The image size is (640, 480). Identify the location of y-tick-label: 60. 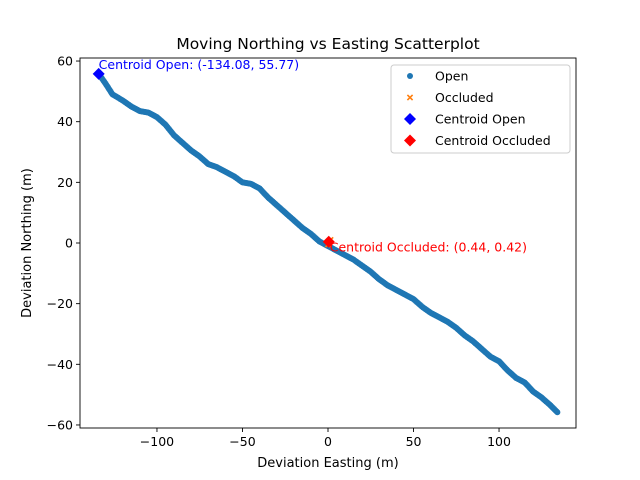
(65, 61).